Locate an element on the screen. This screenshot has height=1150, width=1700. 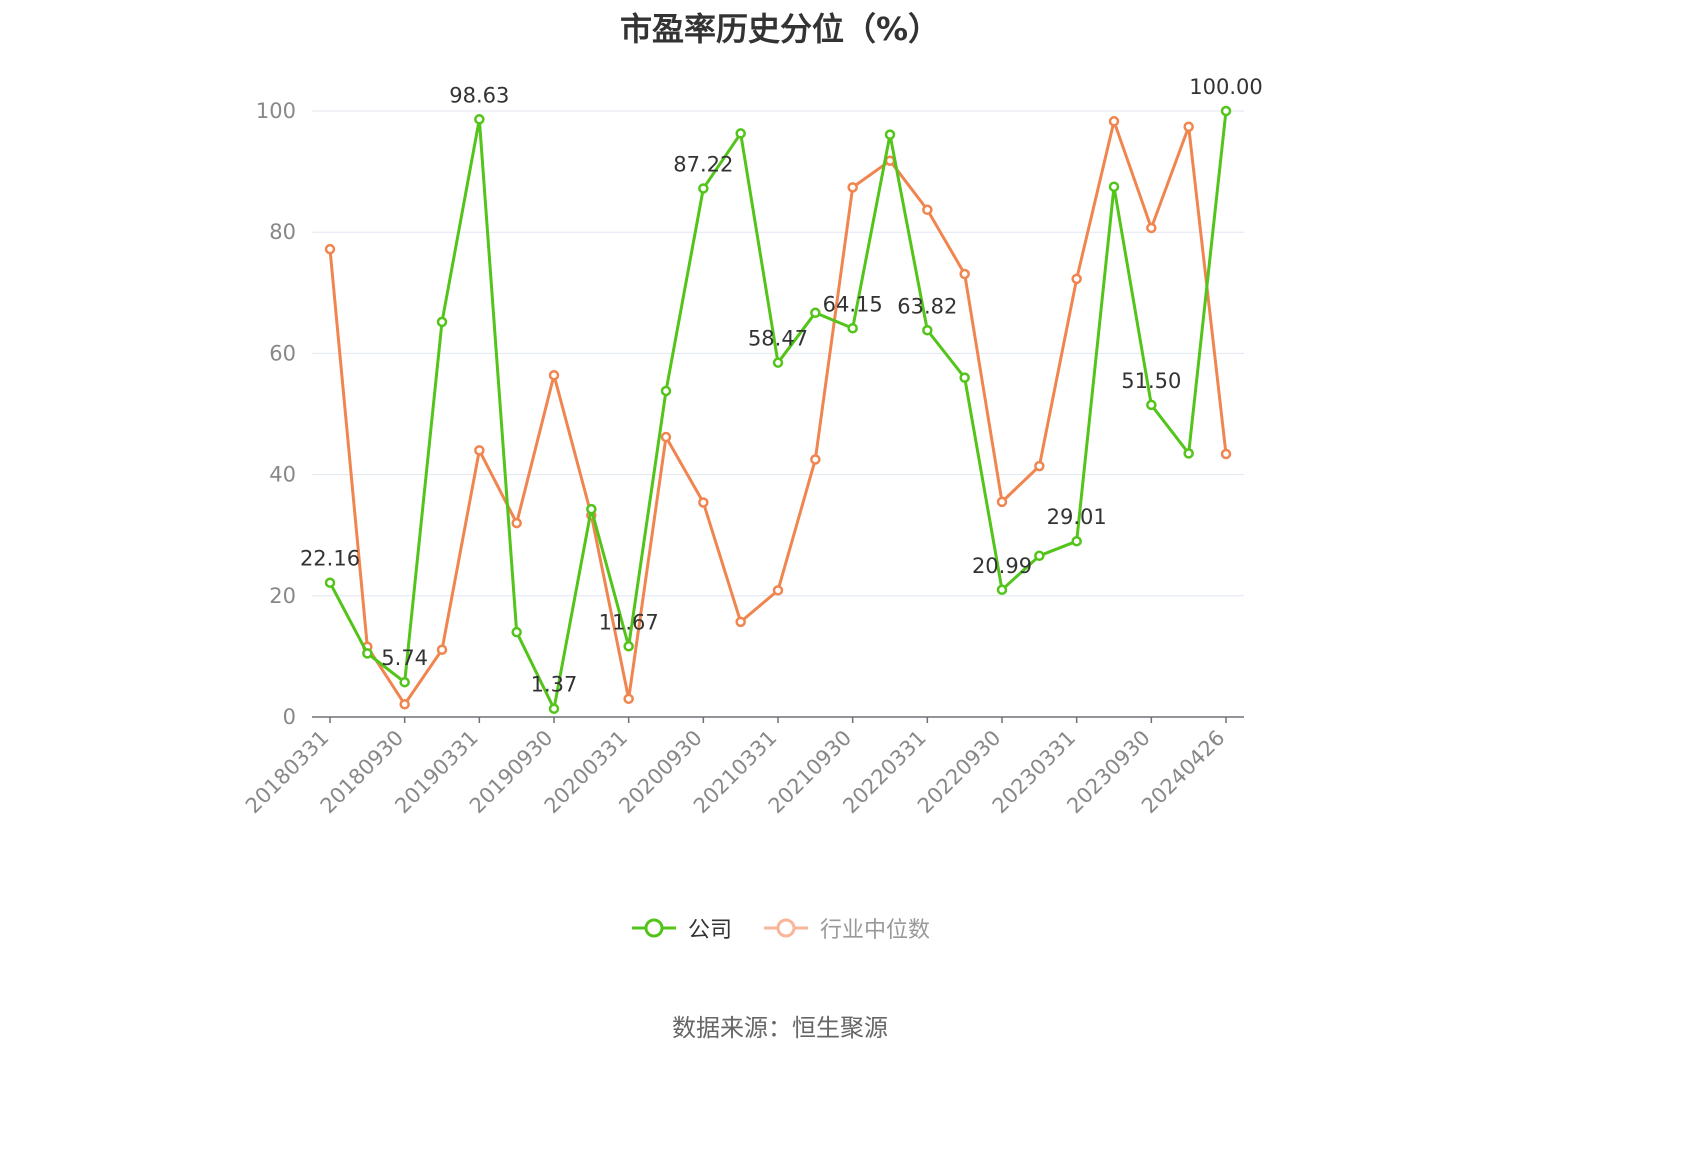
legend-item-company: 公司 is located at coordinates (681, 928).